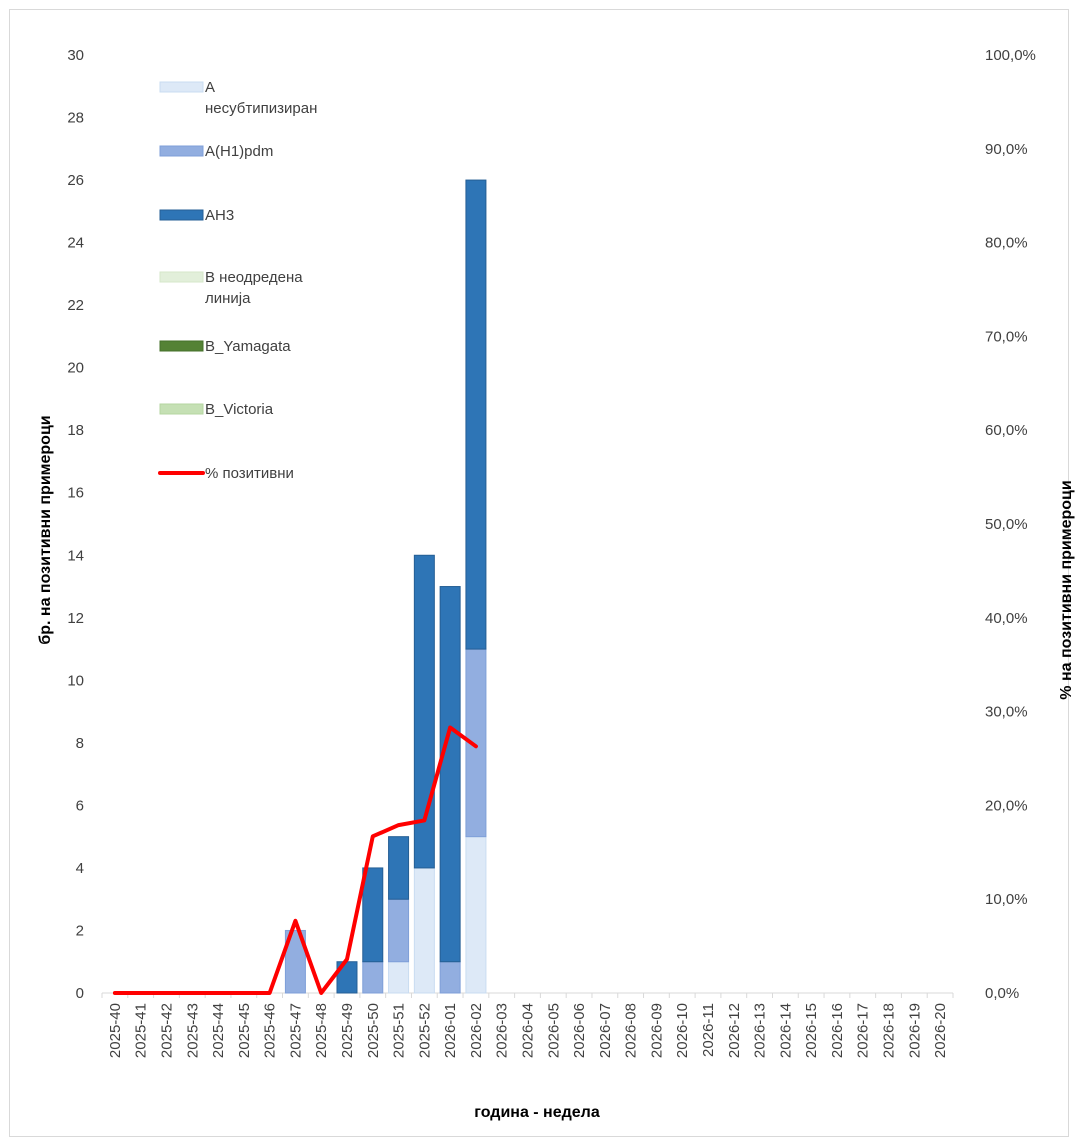 The width and height of the screenshot is (1077, 1141). Describe the element at coordinates (80, 805) in the screenshot. I see `y-tick-label: 6` at that location.